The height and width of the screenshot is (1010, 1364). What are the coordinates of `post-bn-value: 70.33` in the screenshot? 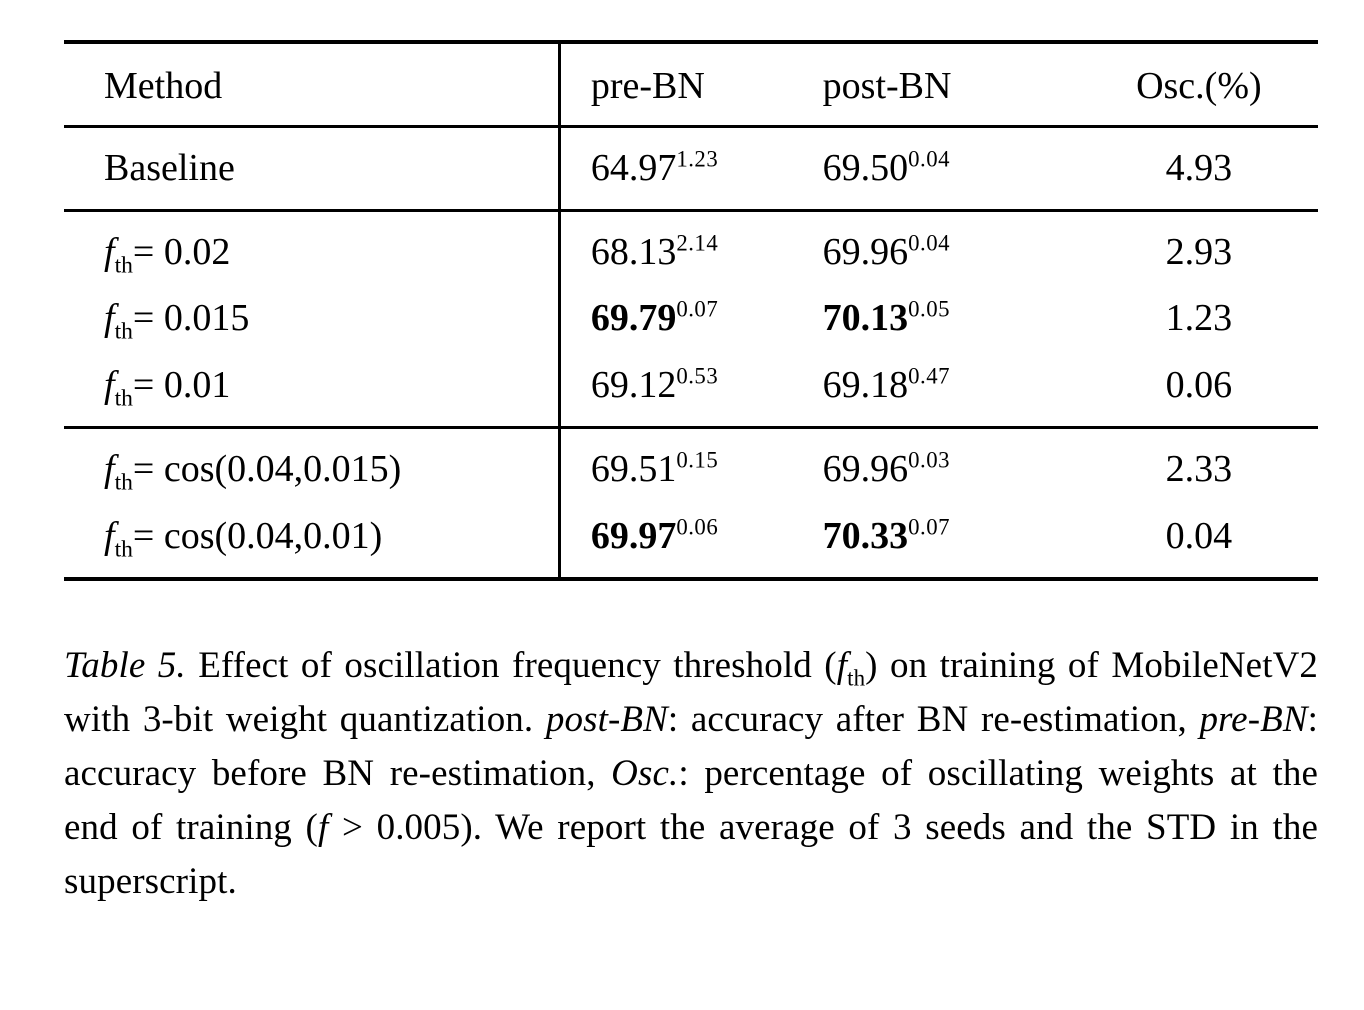 It's located at (865, 535).